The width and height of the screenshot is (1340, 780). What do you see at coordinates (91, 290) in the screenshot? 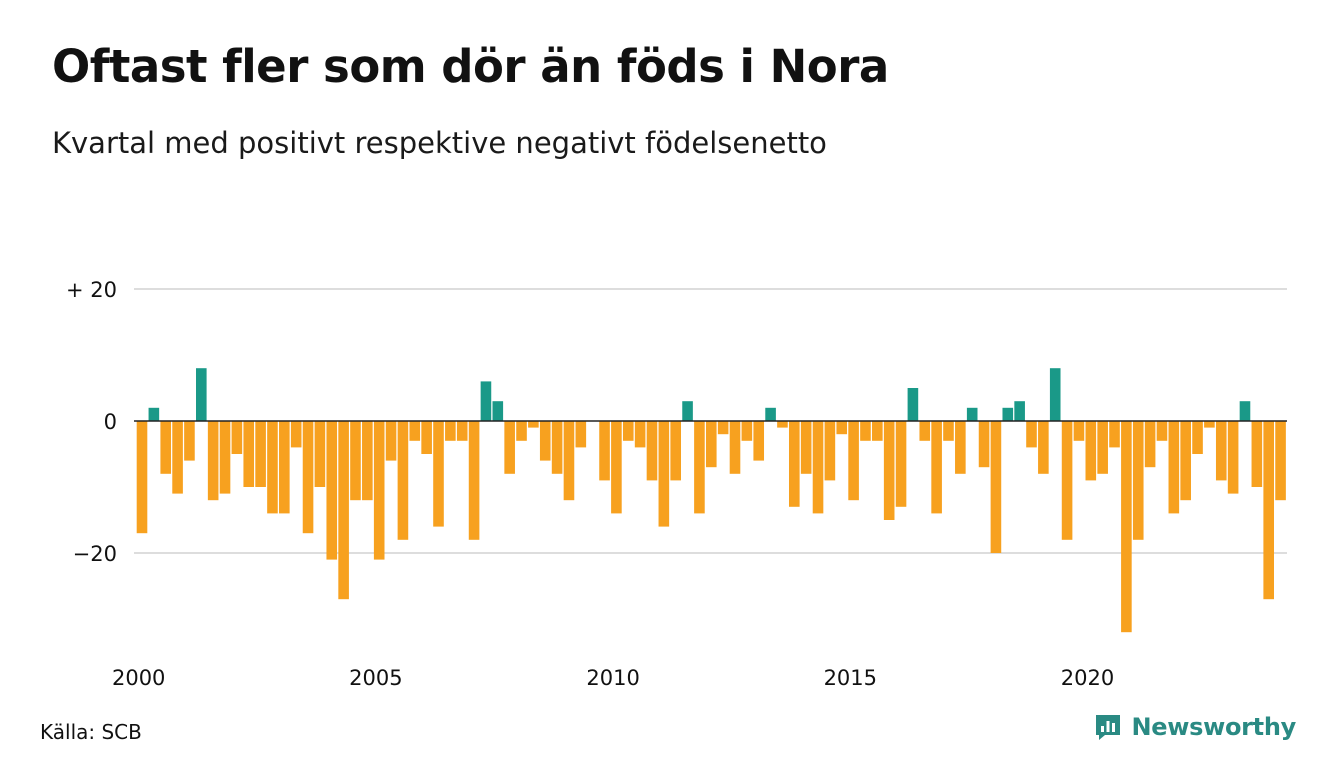
I see `y-tick-label: + 20` at bounding box center [91, 290].